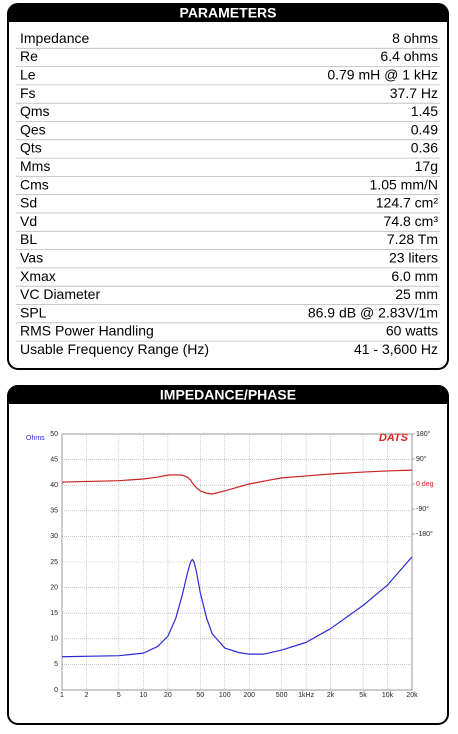  What do you see at coordinates (35, 111) in the screenshot?
I see `parameter-name: Qms` at bounding box center [35, 111].